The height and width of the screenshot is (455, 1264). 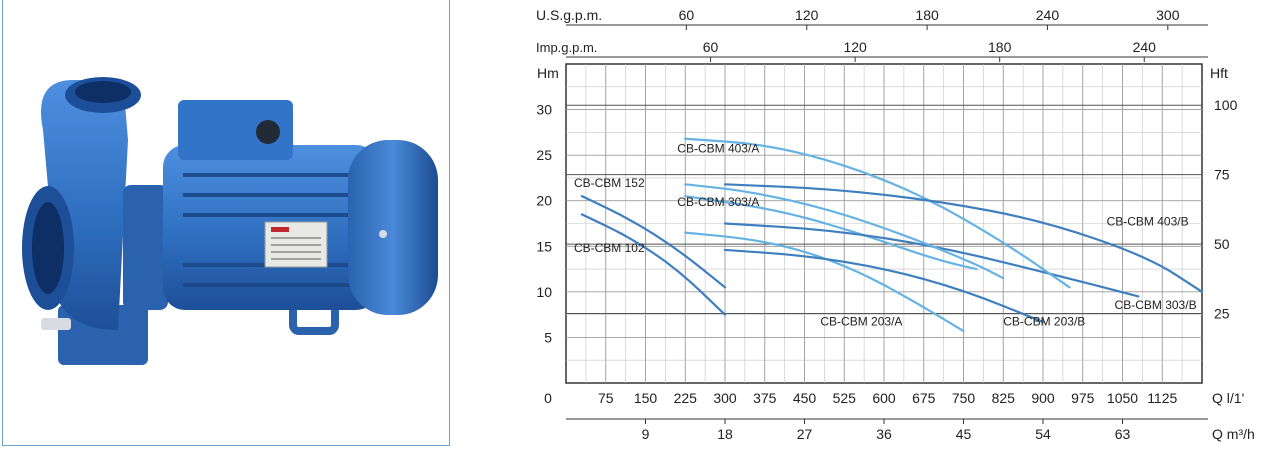 I want to click on x-tick-label: 1125, so click(x=1162, y=398).